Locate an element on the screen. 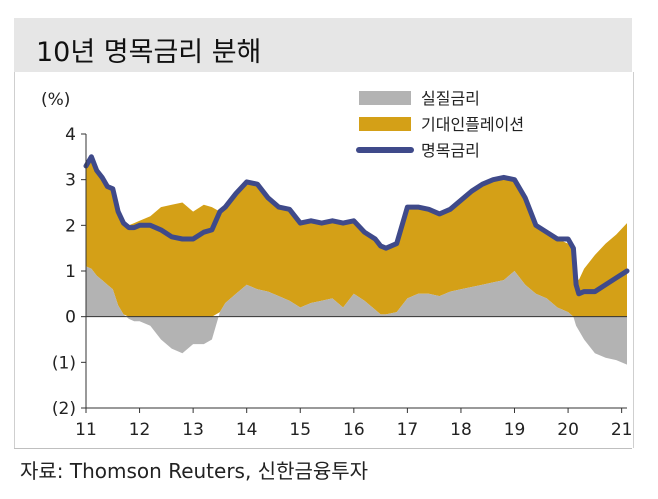 The height and width of the screenshot is (499, 658). x-tick-label: 13 is located at coordinates (193, 430).